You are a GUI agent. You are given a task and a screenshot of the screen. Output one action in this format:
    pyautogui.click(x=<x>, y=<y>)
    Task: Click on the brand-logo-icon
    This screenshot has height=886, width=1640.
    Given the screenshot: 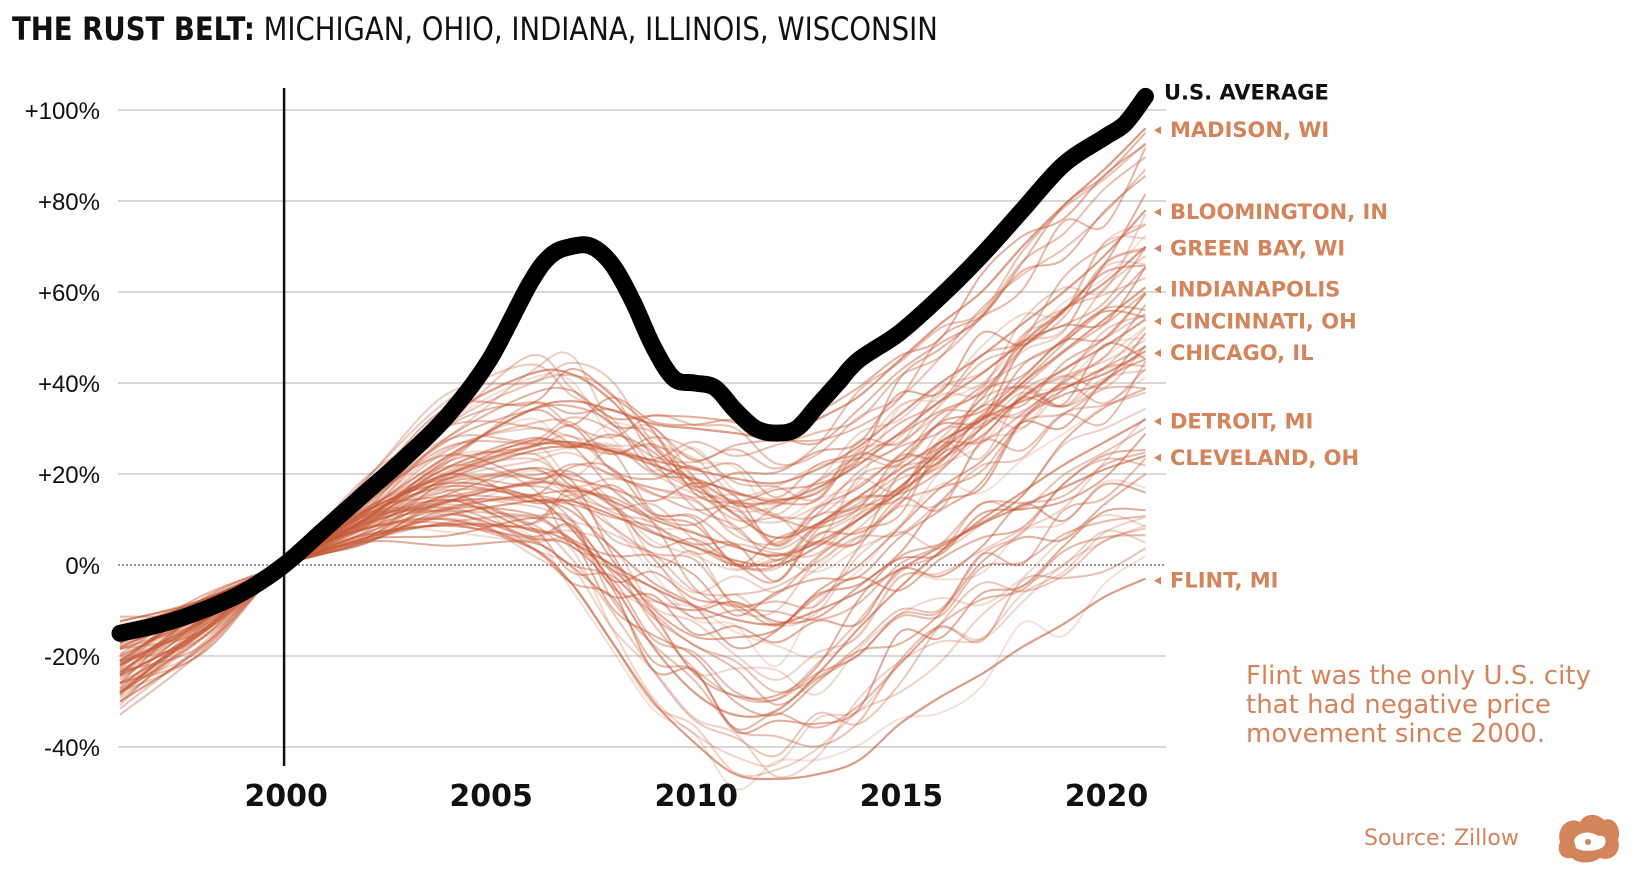 What is the action you would take?
    pyautogui.click(x=1589, y=838)
    